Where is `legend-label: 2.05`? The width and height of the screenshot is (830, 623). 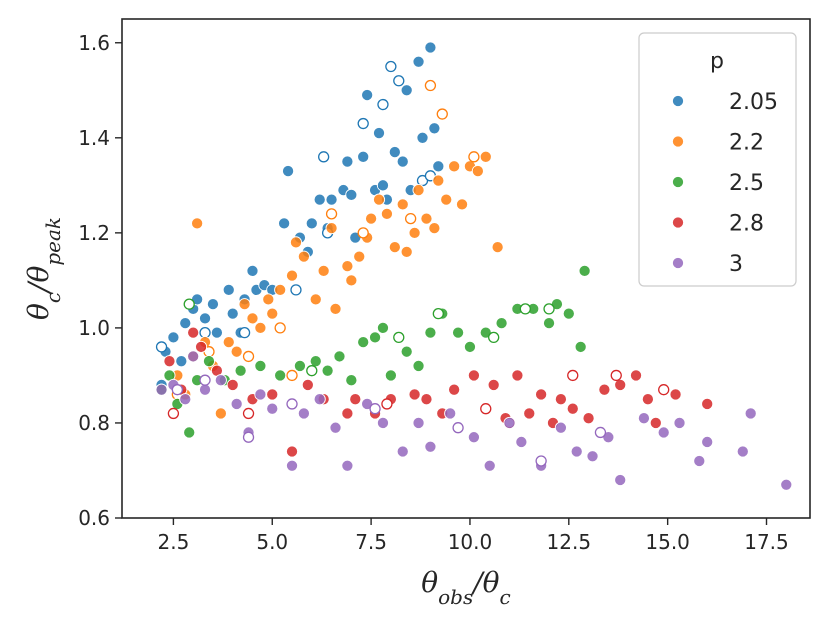 legend-label: 2.05 is located at coordinates (753, 102).